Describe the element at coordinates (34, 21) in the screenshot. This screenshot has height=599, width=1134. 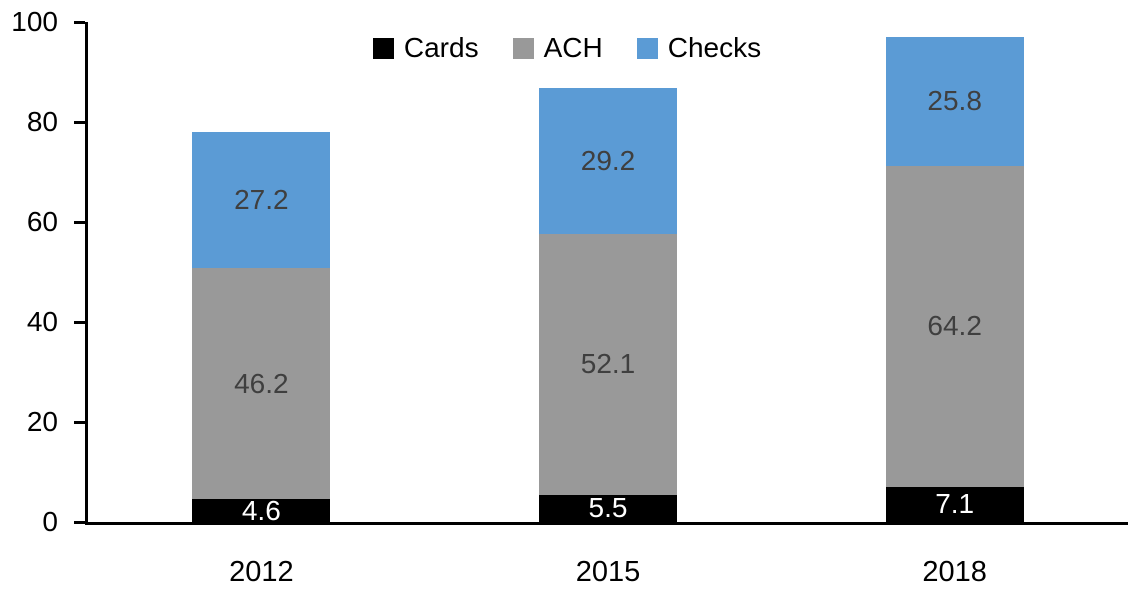
I see `y-axis-tick-label: 100` at that location.